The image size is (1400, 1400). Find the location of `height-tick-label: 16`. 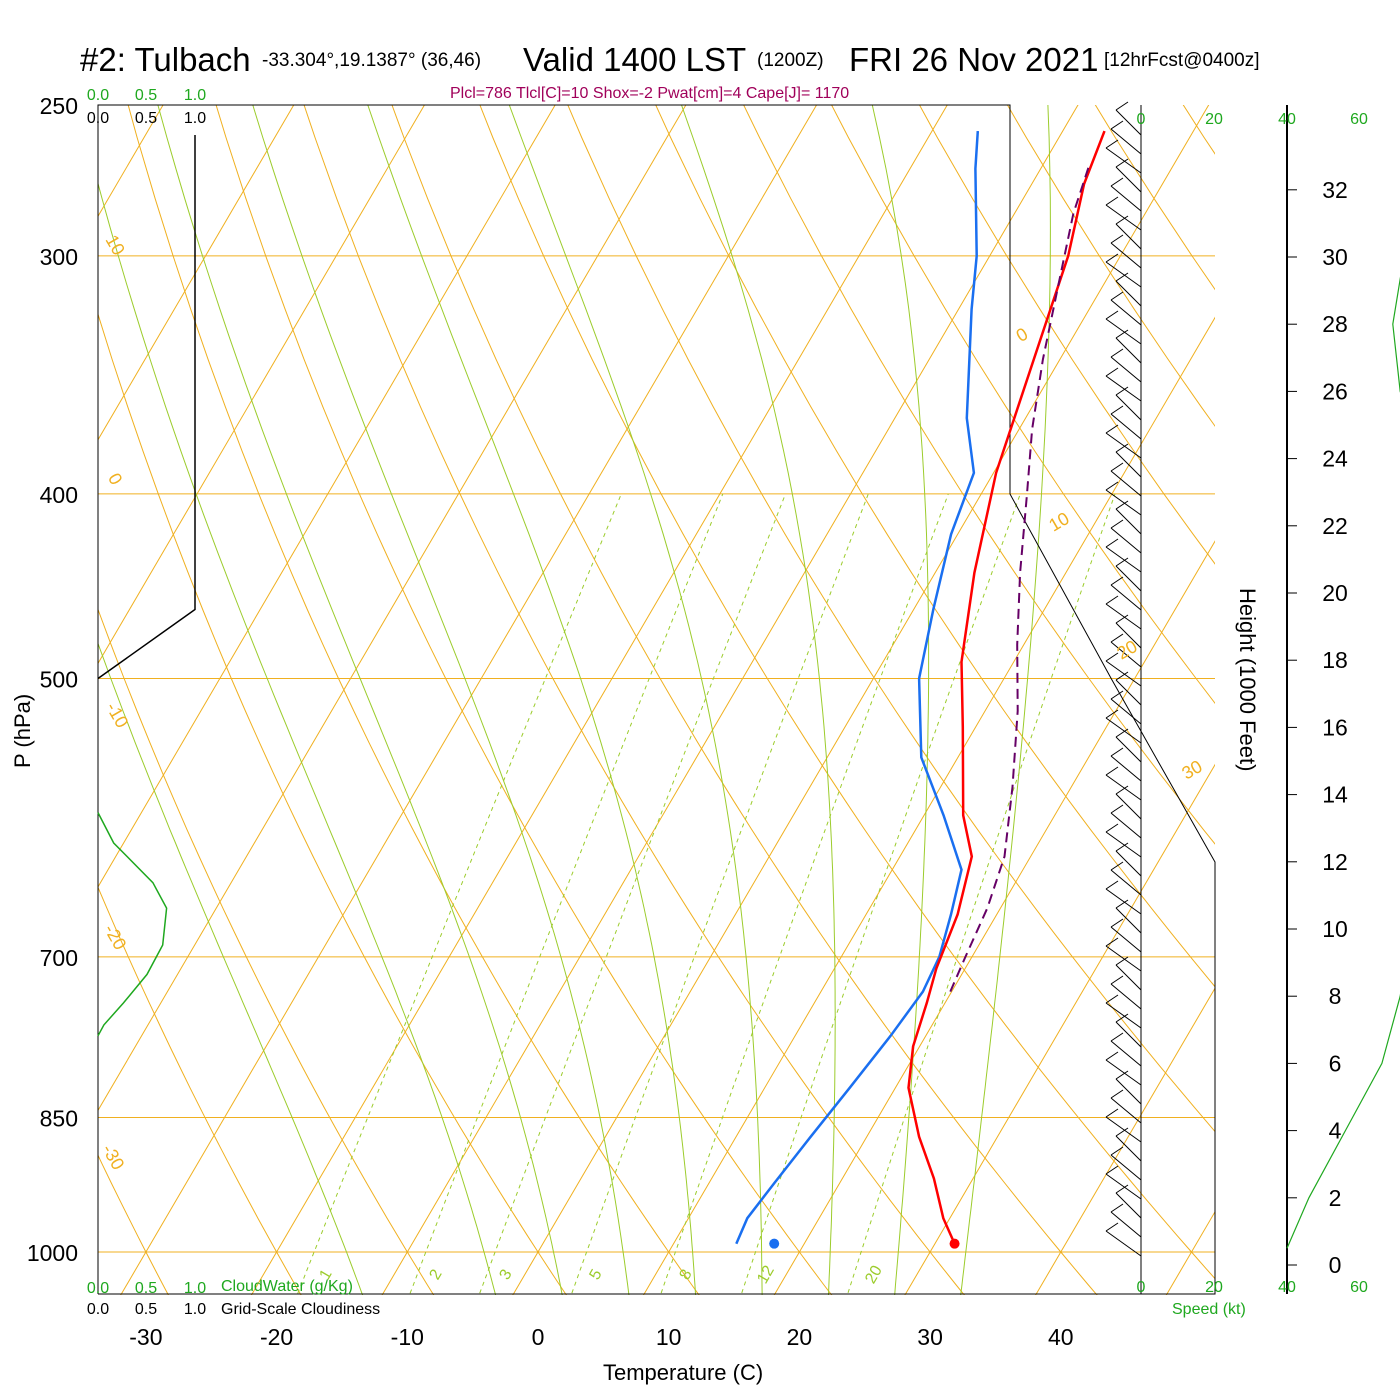

height-tick-label: 16 is located at coordinates (1335, 727).